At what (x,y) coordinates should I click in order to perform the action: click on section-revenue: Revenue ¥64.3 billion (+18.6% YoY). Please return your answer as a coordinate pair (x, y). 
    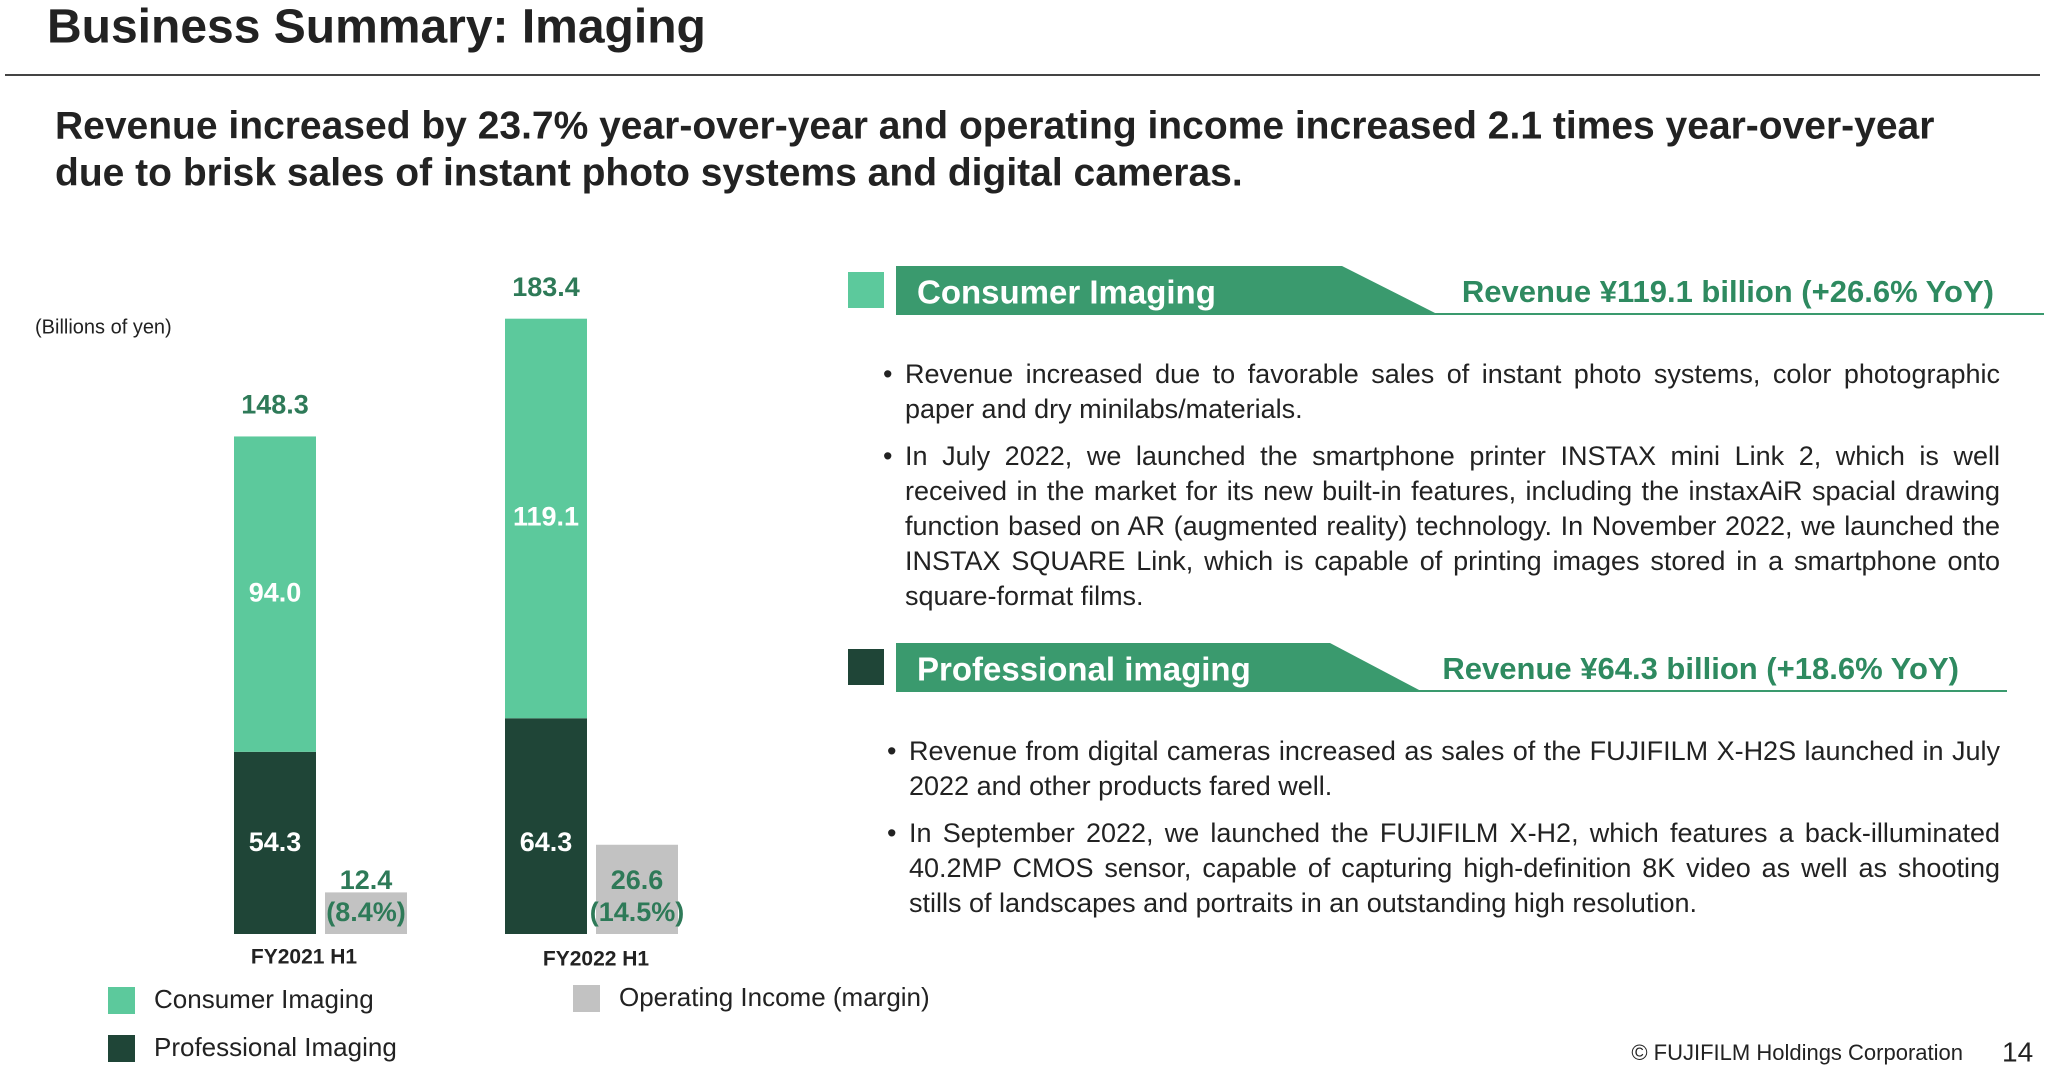
    Looking at the image, I should click on (1700, 668).